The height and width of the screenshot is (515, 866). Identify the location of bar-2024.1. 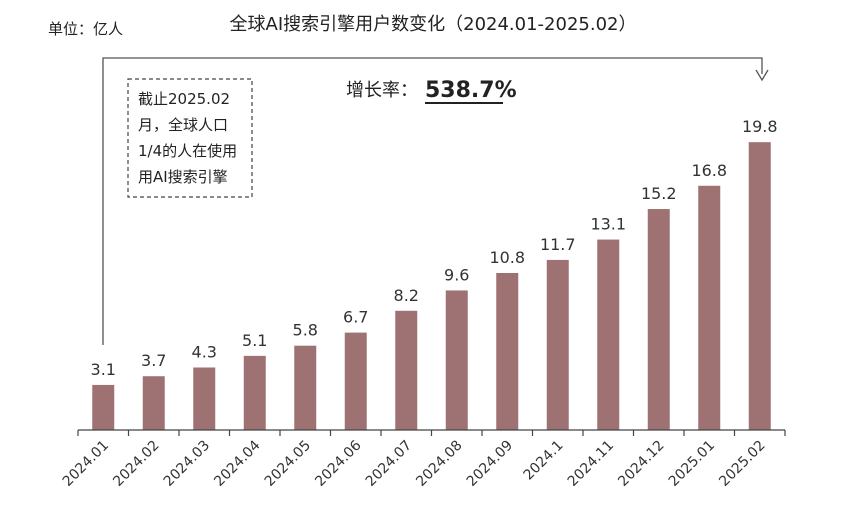
(557, 344).